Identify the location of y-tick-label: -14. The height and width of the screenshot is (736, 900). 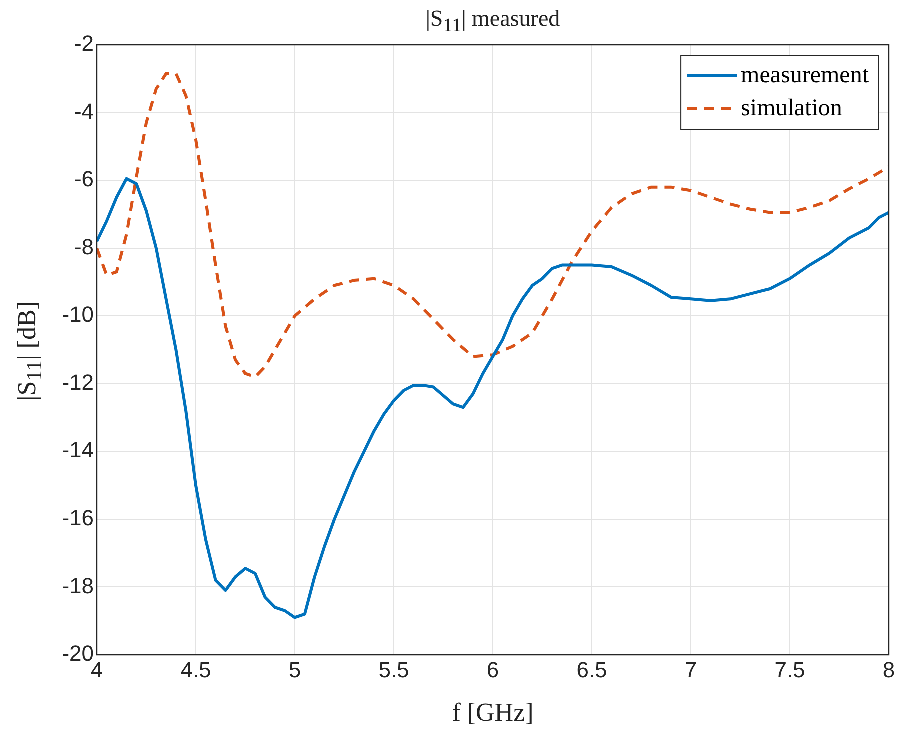
(78, 450).